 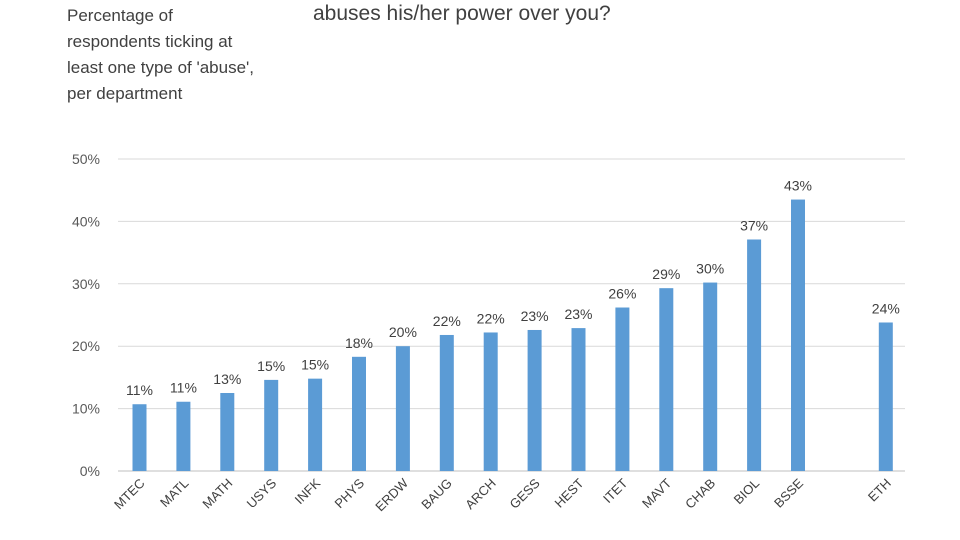 I want to click on data-label: 30%, so click(x=710, y=269).